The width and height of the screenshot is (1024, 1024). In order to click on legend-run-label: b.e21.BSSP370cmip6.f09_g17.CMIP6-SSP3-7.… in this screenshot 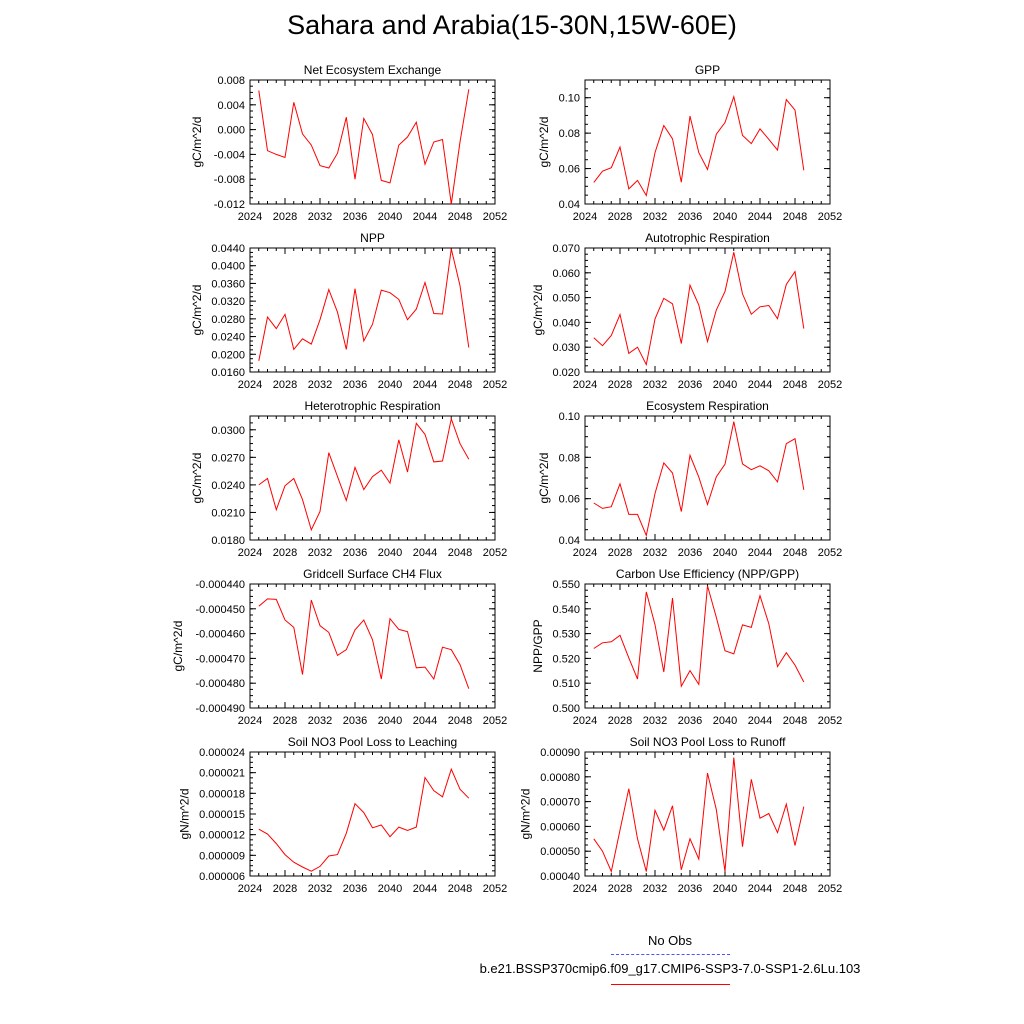, I will do `click(670, 968)`.